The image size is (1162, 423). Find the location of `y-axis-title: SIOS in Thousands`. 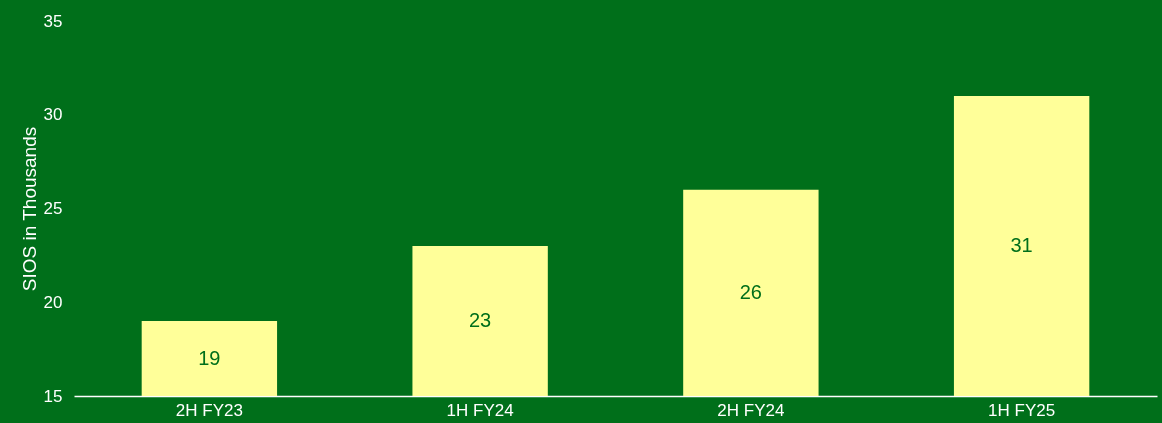

y-axis-title: SIOS in Thousands is located at coordinates (29, 209).